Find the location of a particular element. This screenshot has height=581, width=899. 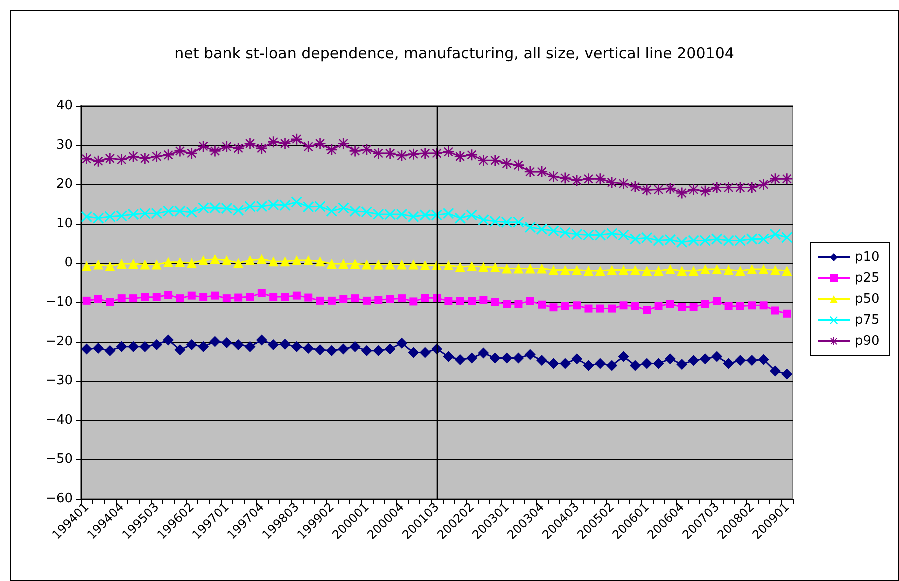

y-tick-label: −50 is located at coordinates (59, 460).